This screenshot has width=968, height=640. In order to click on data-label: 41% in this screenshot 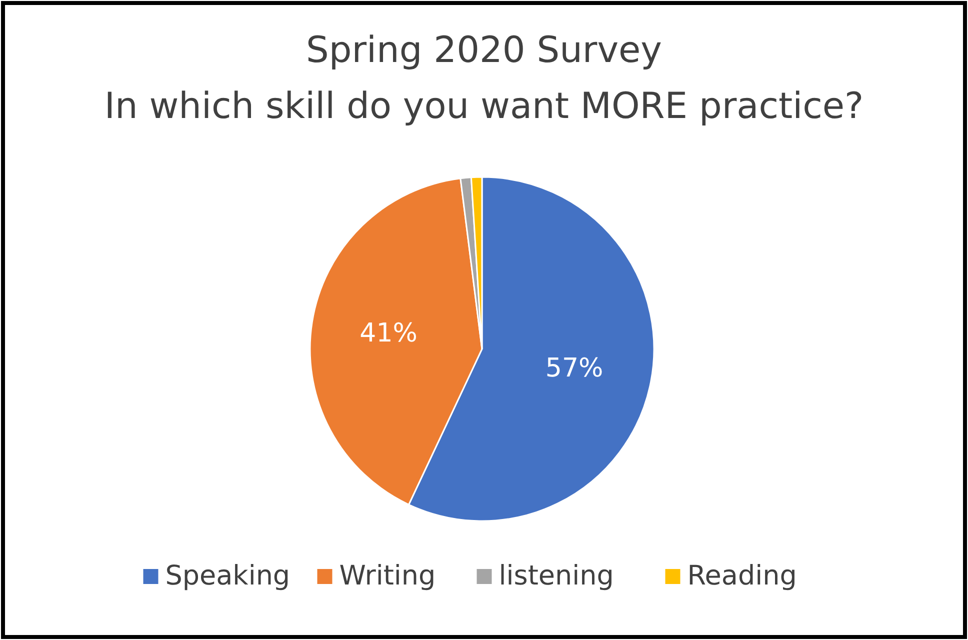, I will do `click(389, 333)`.